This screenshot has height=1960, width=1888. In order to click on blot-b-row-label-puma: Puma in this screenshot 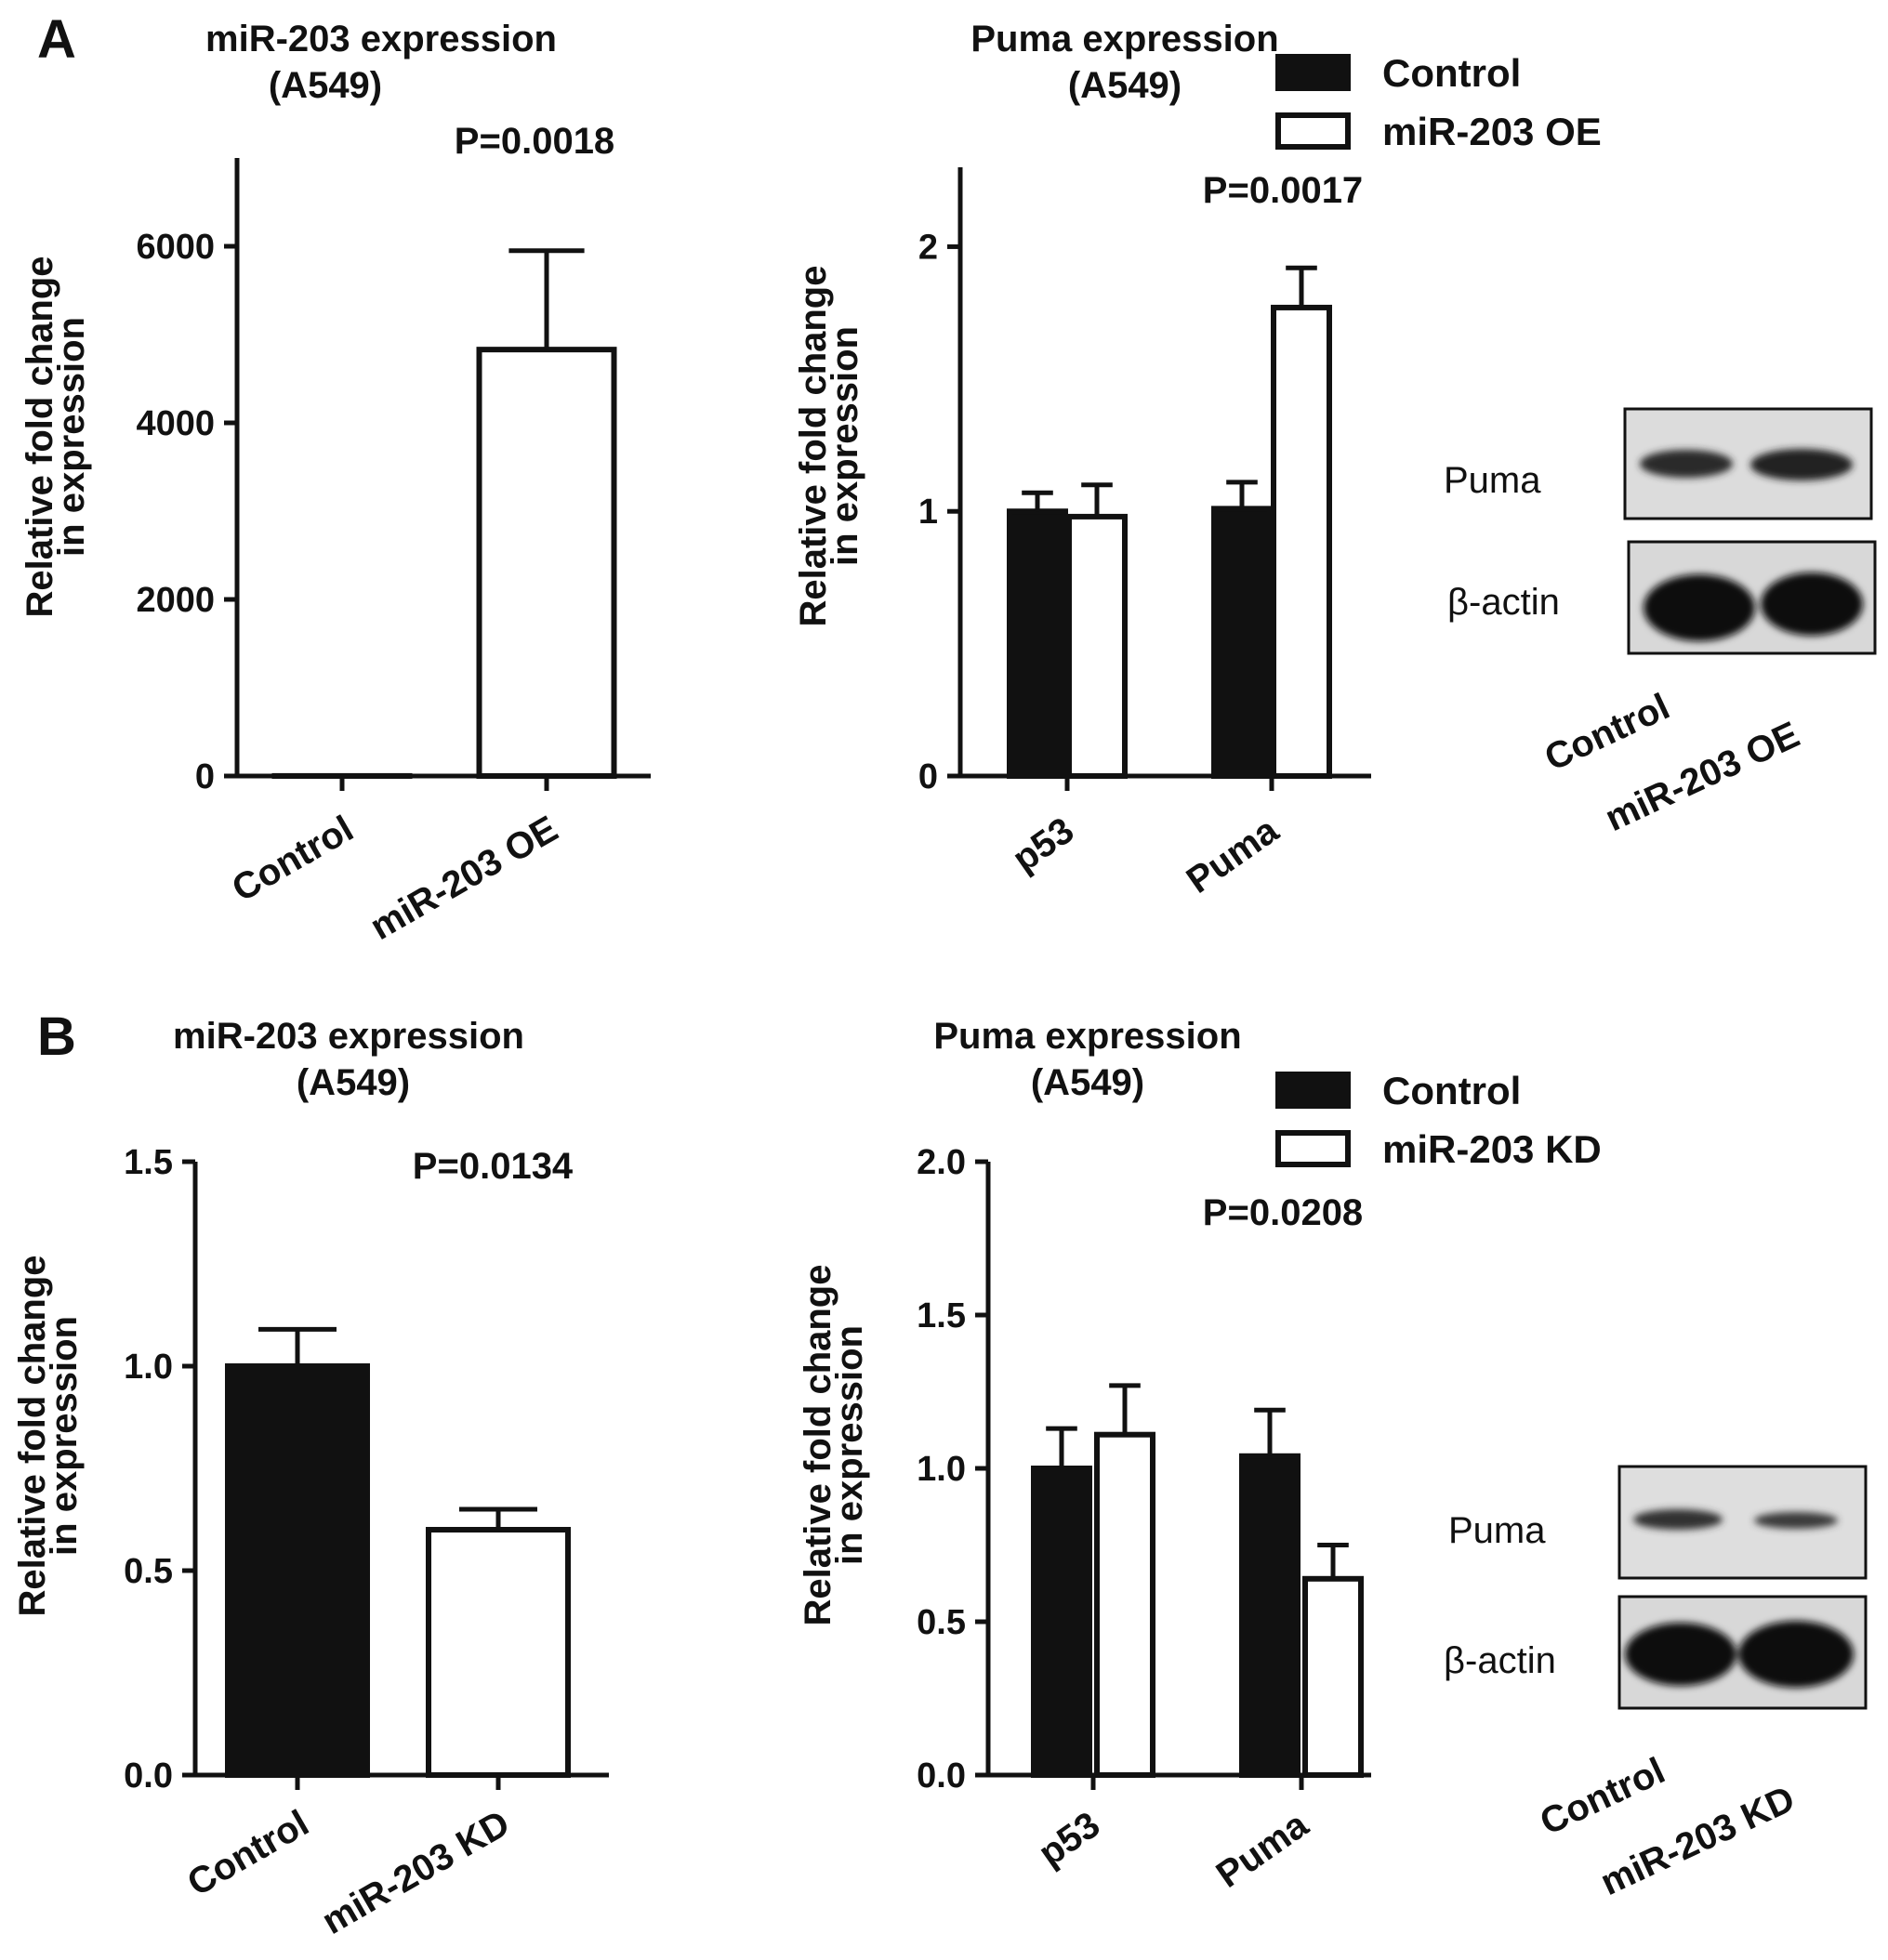, I will do `click(1497, 1530)`.